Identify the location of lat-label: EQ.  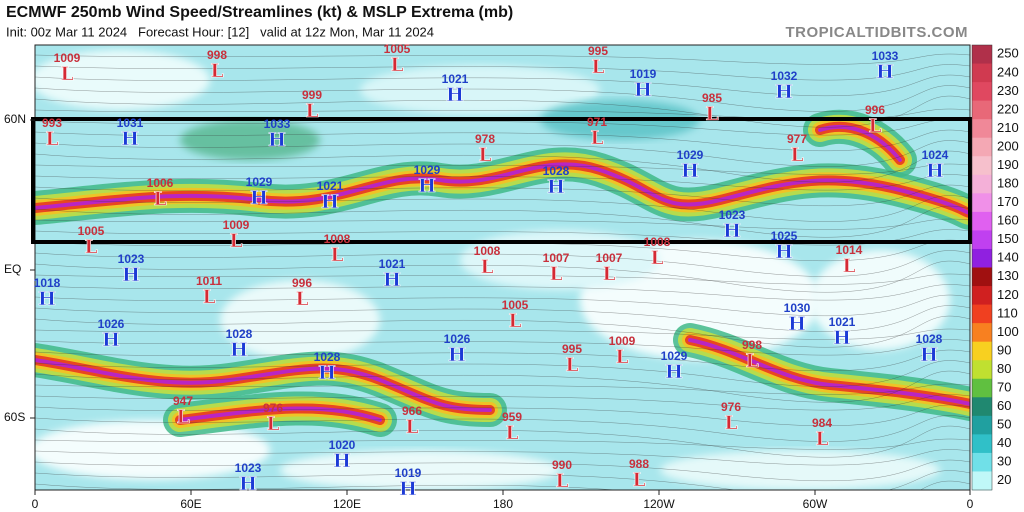
(12, 269).